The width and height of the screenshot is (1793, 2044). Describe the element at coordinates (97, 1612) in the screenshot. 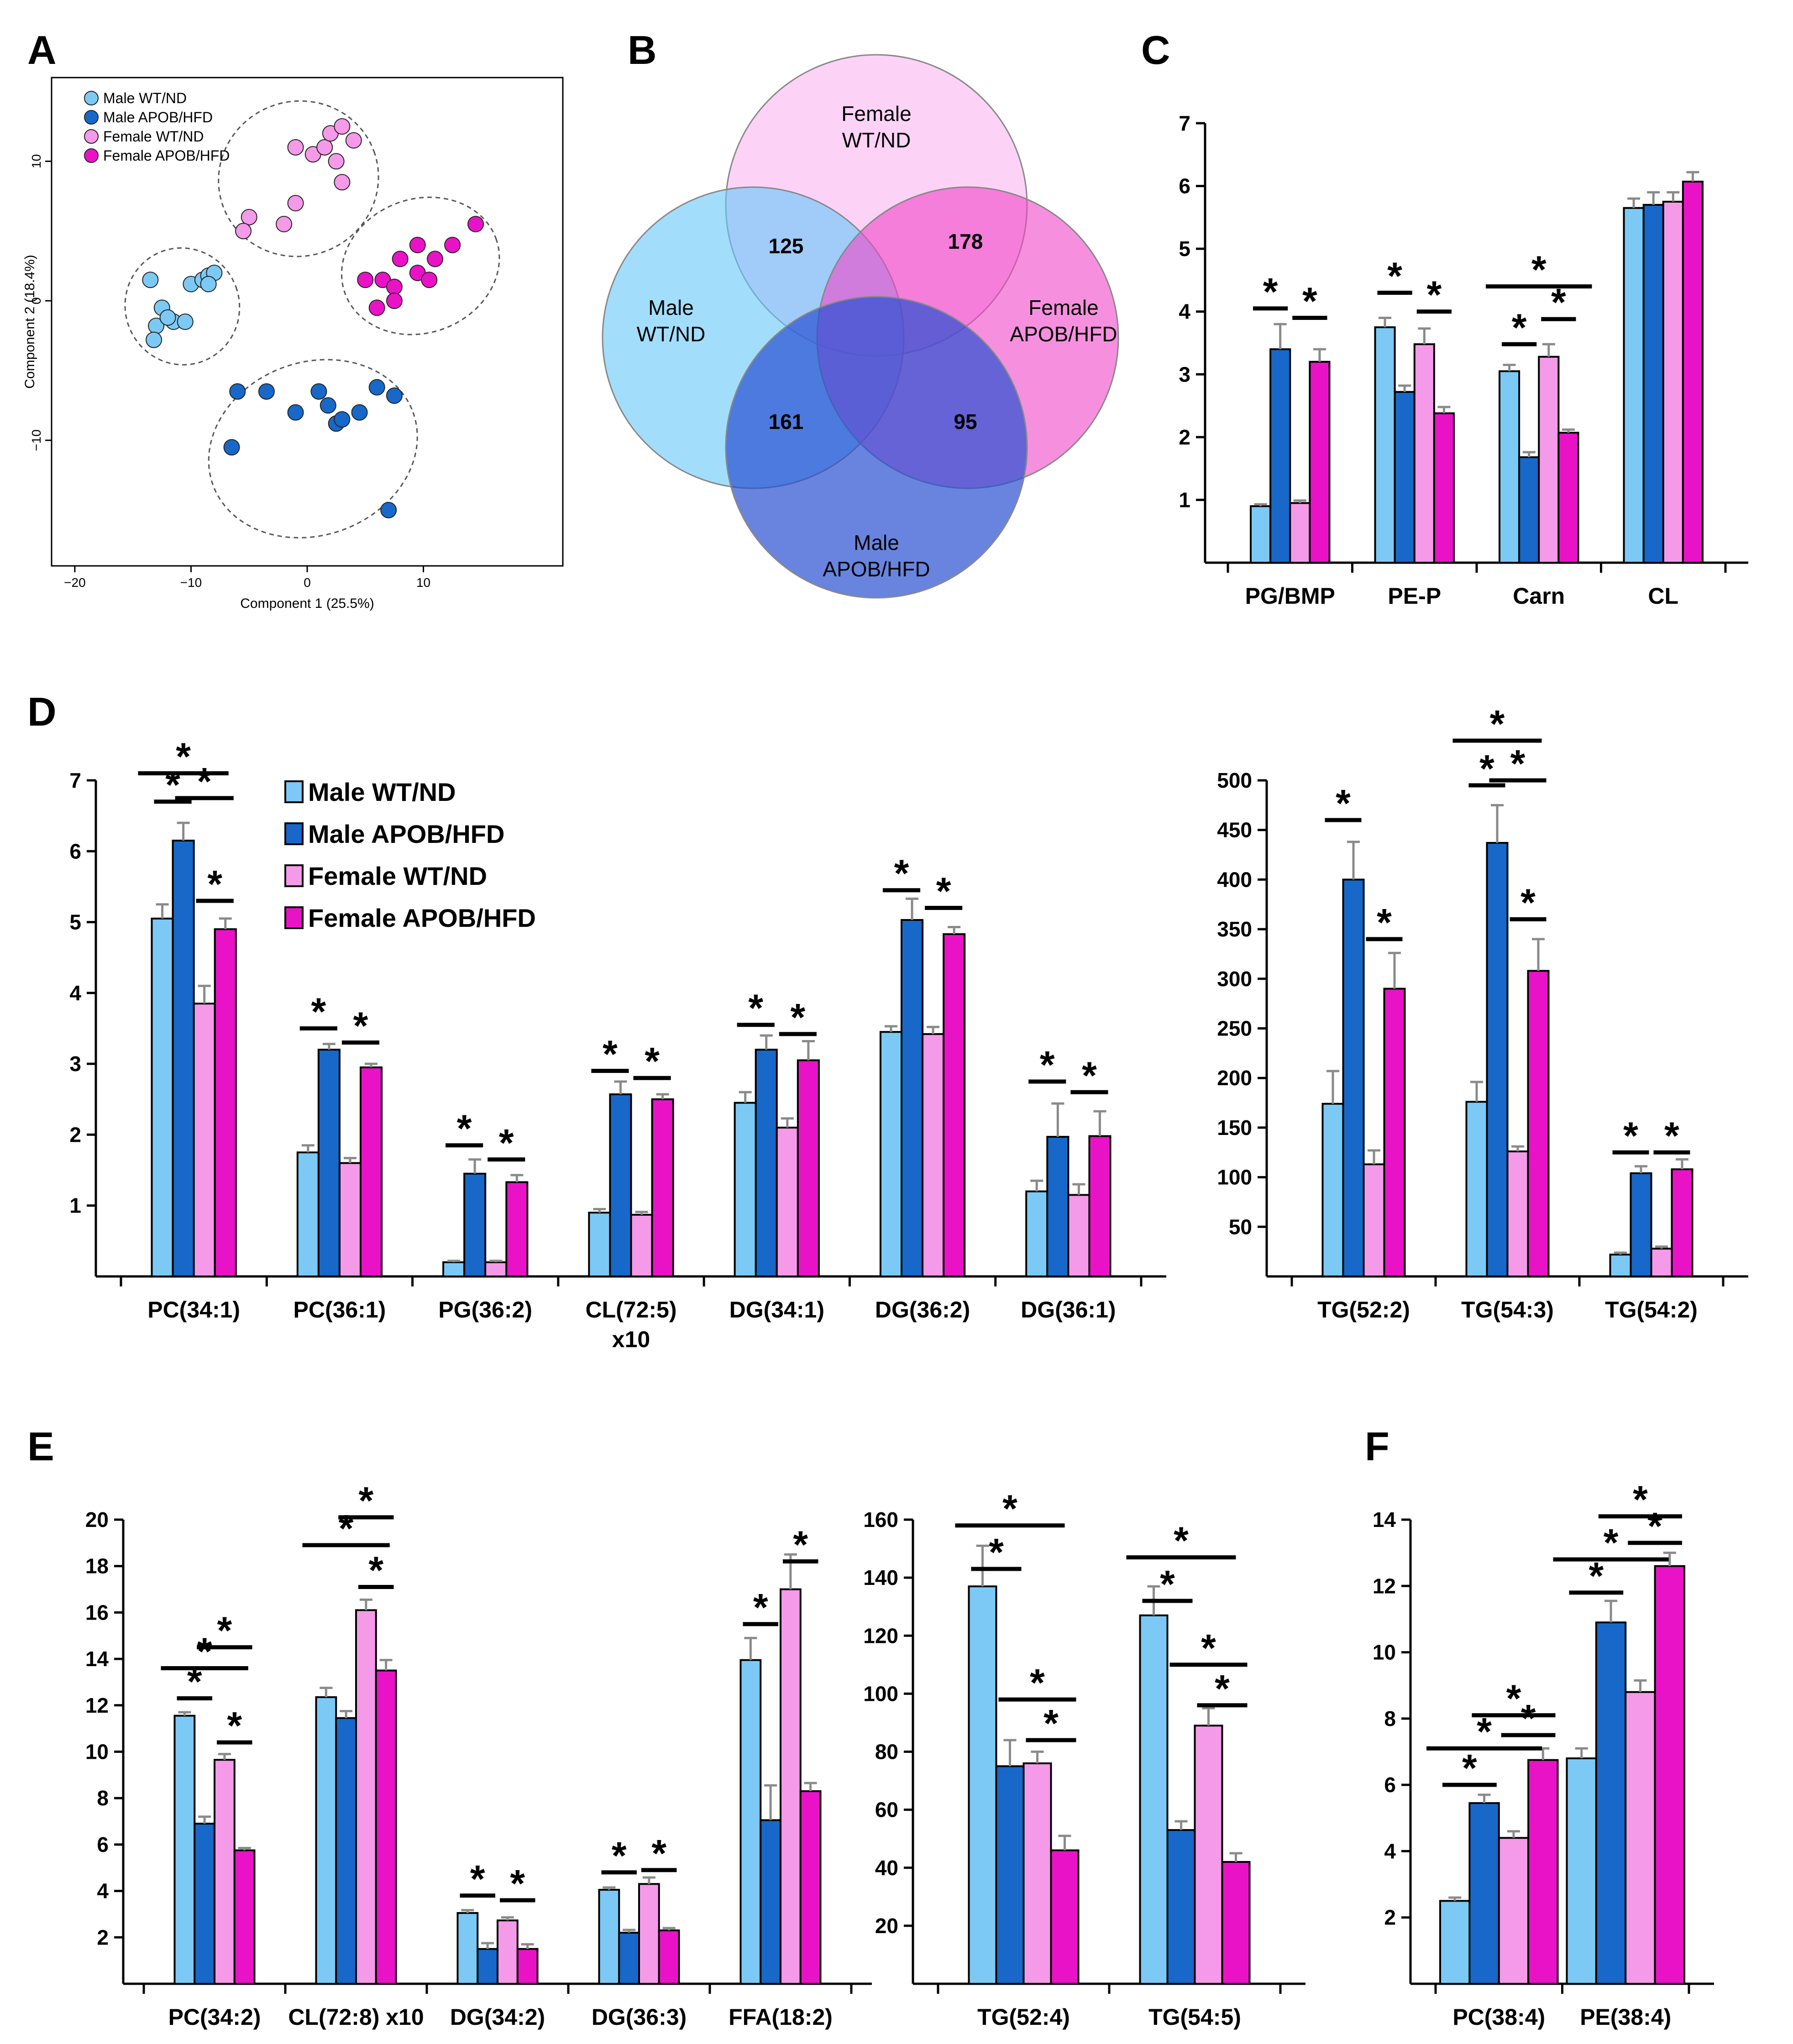

I see `y-tick-label: 16` at that location.